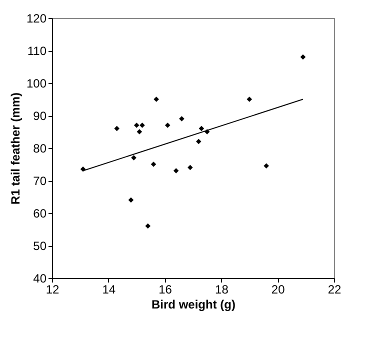 This screenshot has height=342, width=371. I want to click on y-tick-label: 60, so click(40, 213).